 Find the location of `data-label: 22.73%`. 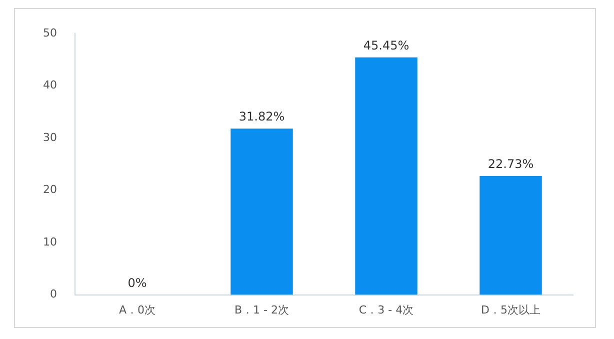

data-label: 22.73% is located at coordinates (511, 164).